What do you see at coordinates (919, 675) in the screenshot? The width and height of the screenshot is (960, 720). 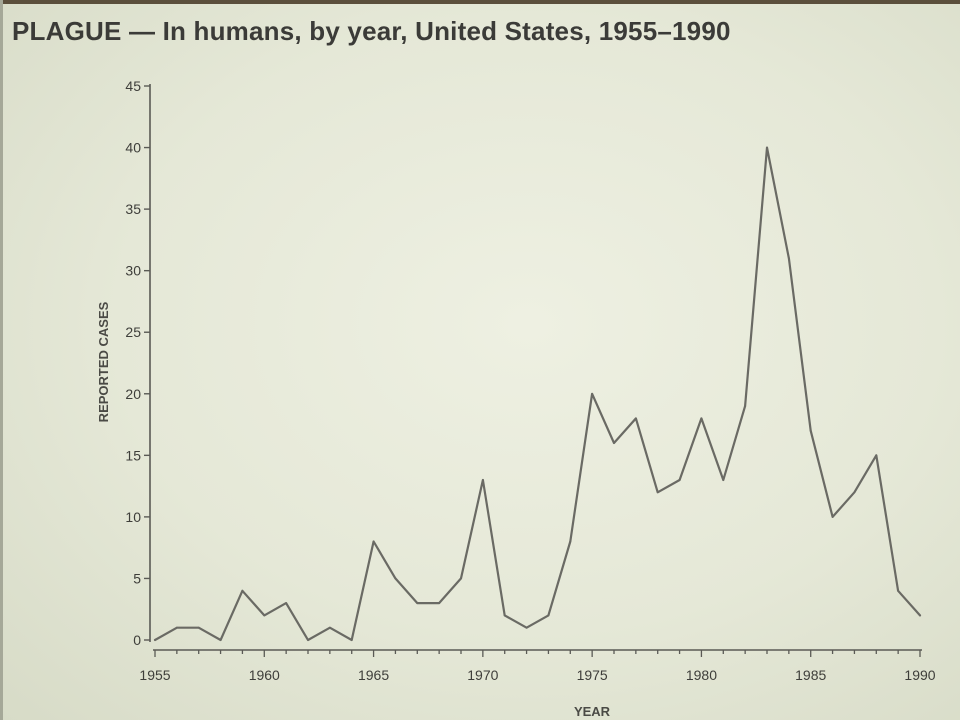 I see `x-tick-label: 1990` at bounding box center [919, 675].